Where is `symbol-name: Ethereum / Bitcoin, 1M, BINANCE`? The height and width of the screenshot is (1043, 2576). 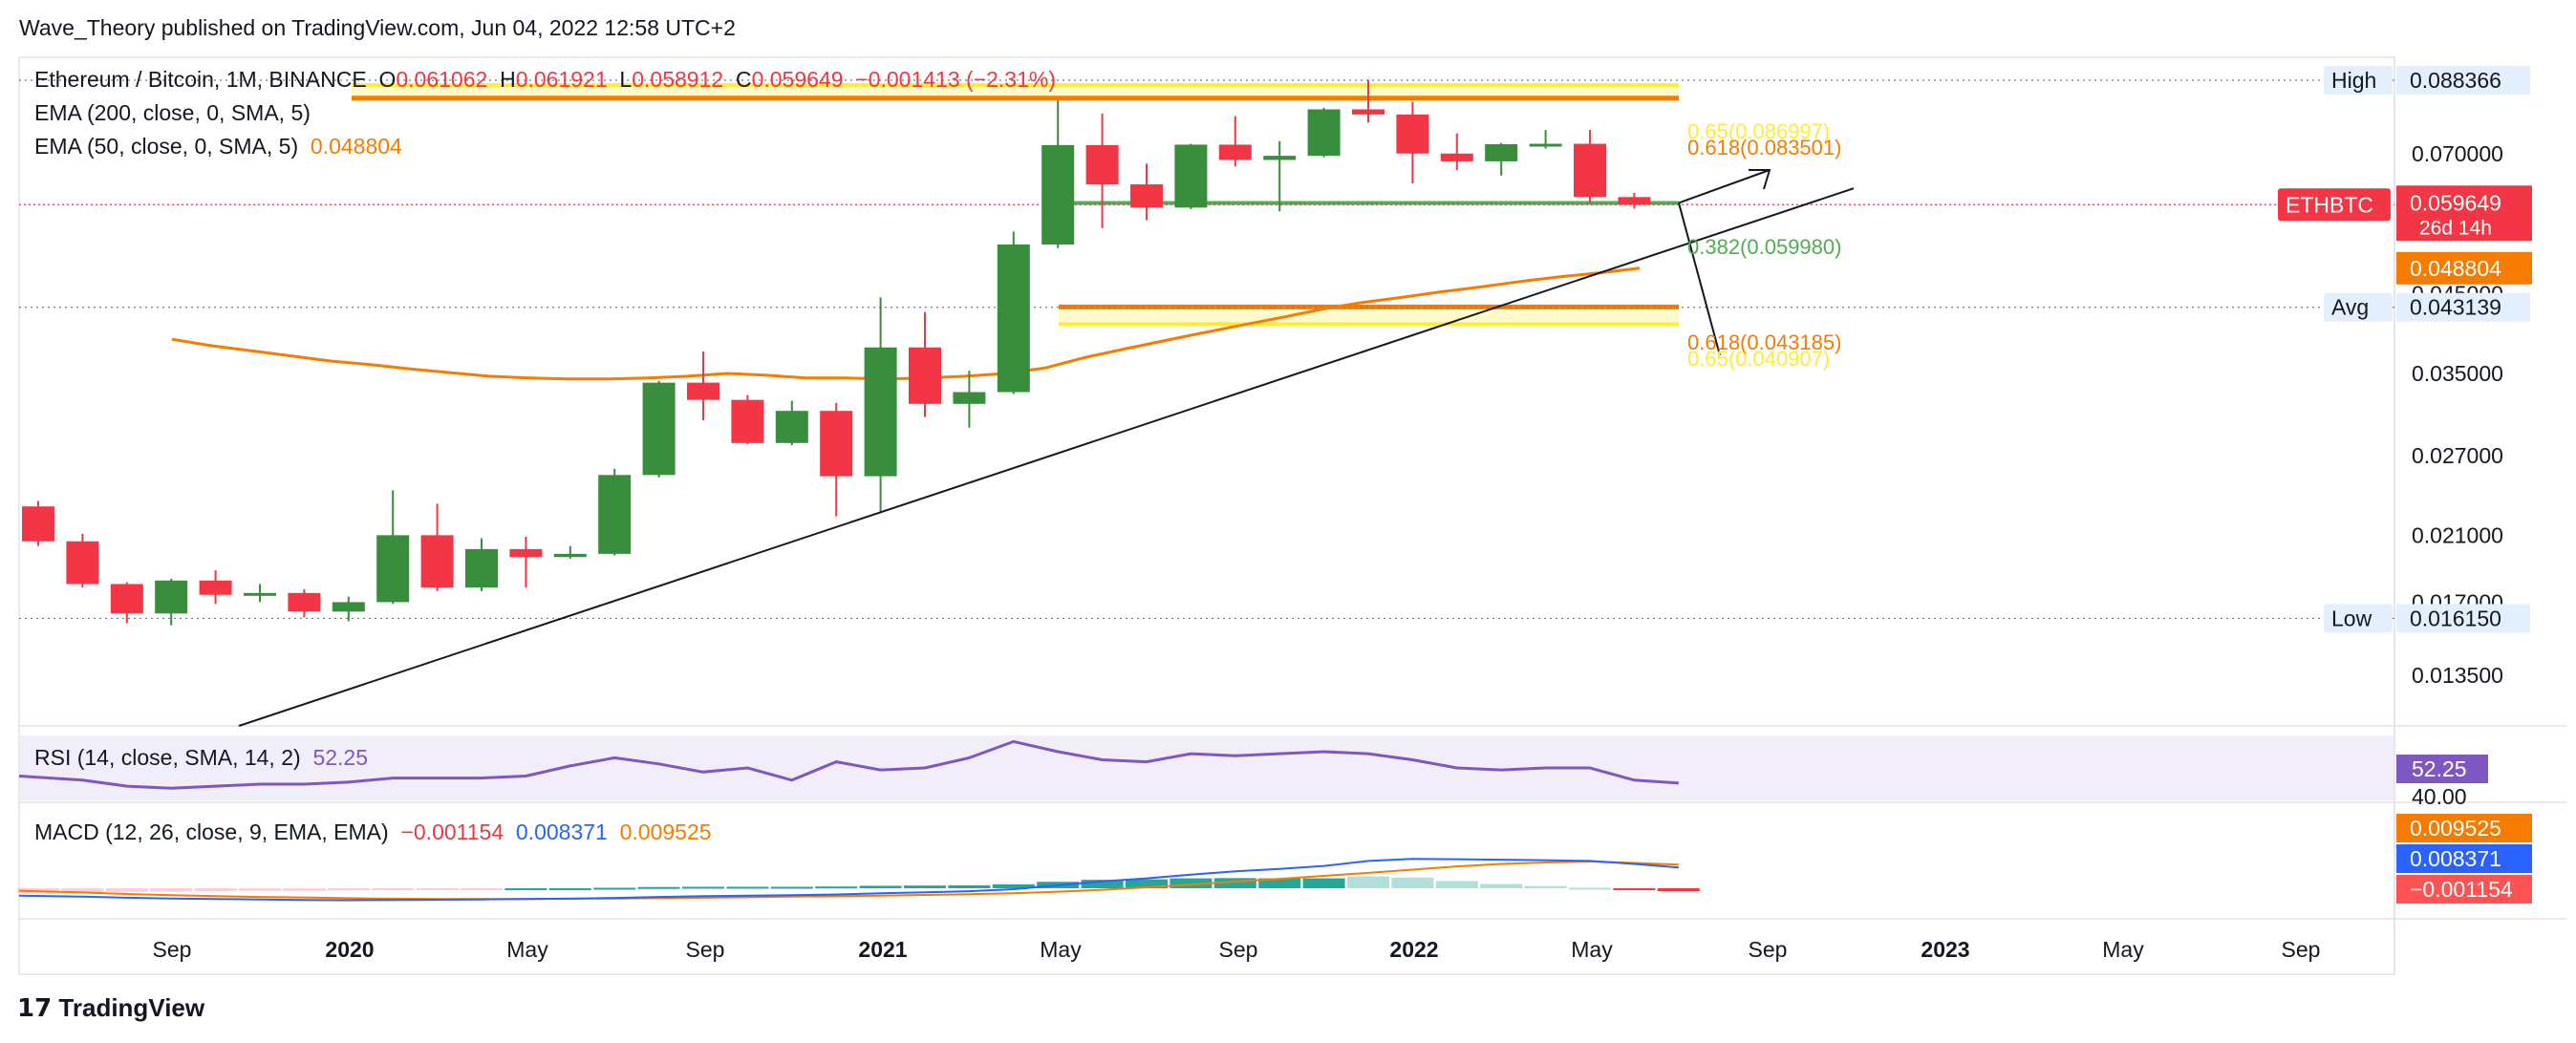 symbol-name: Ethereum / Bitcoin, 1M, BINANCE is located at coordinates (200, 79).